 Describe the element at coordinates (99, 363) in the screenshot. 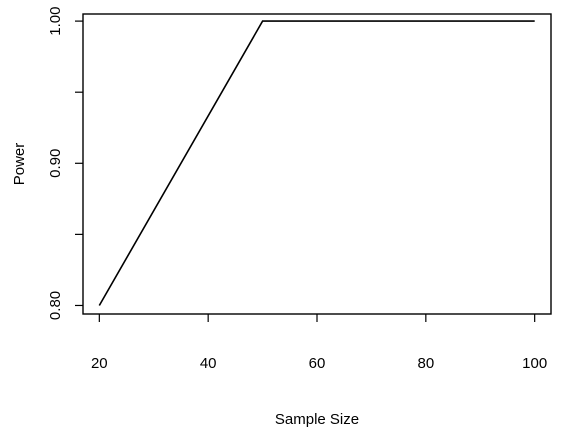

I see `x-tick-label: 20` at that location.